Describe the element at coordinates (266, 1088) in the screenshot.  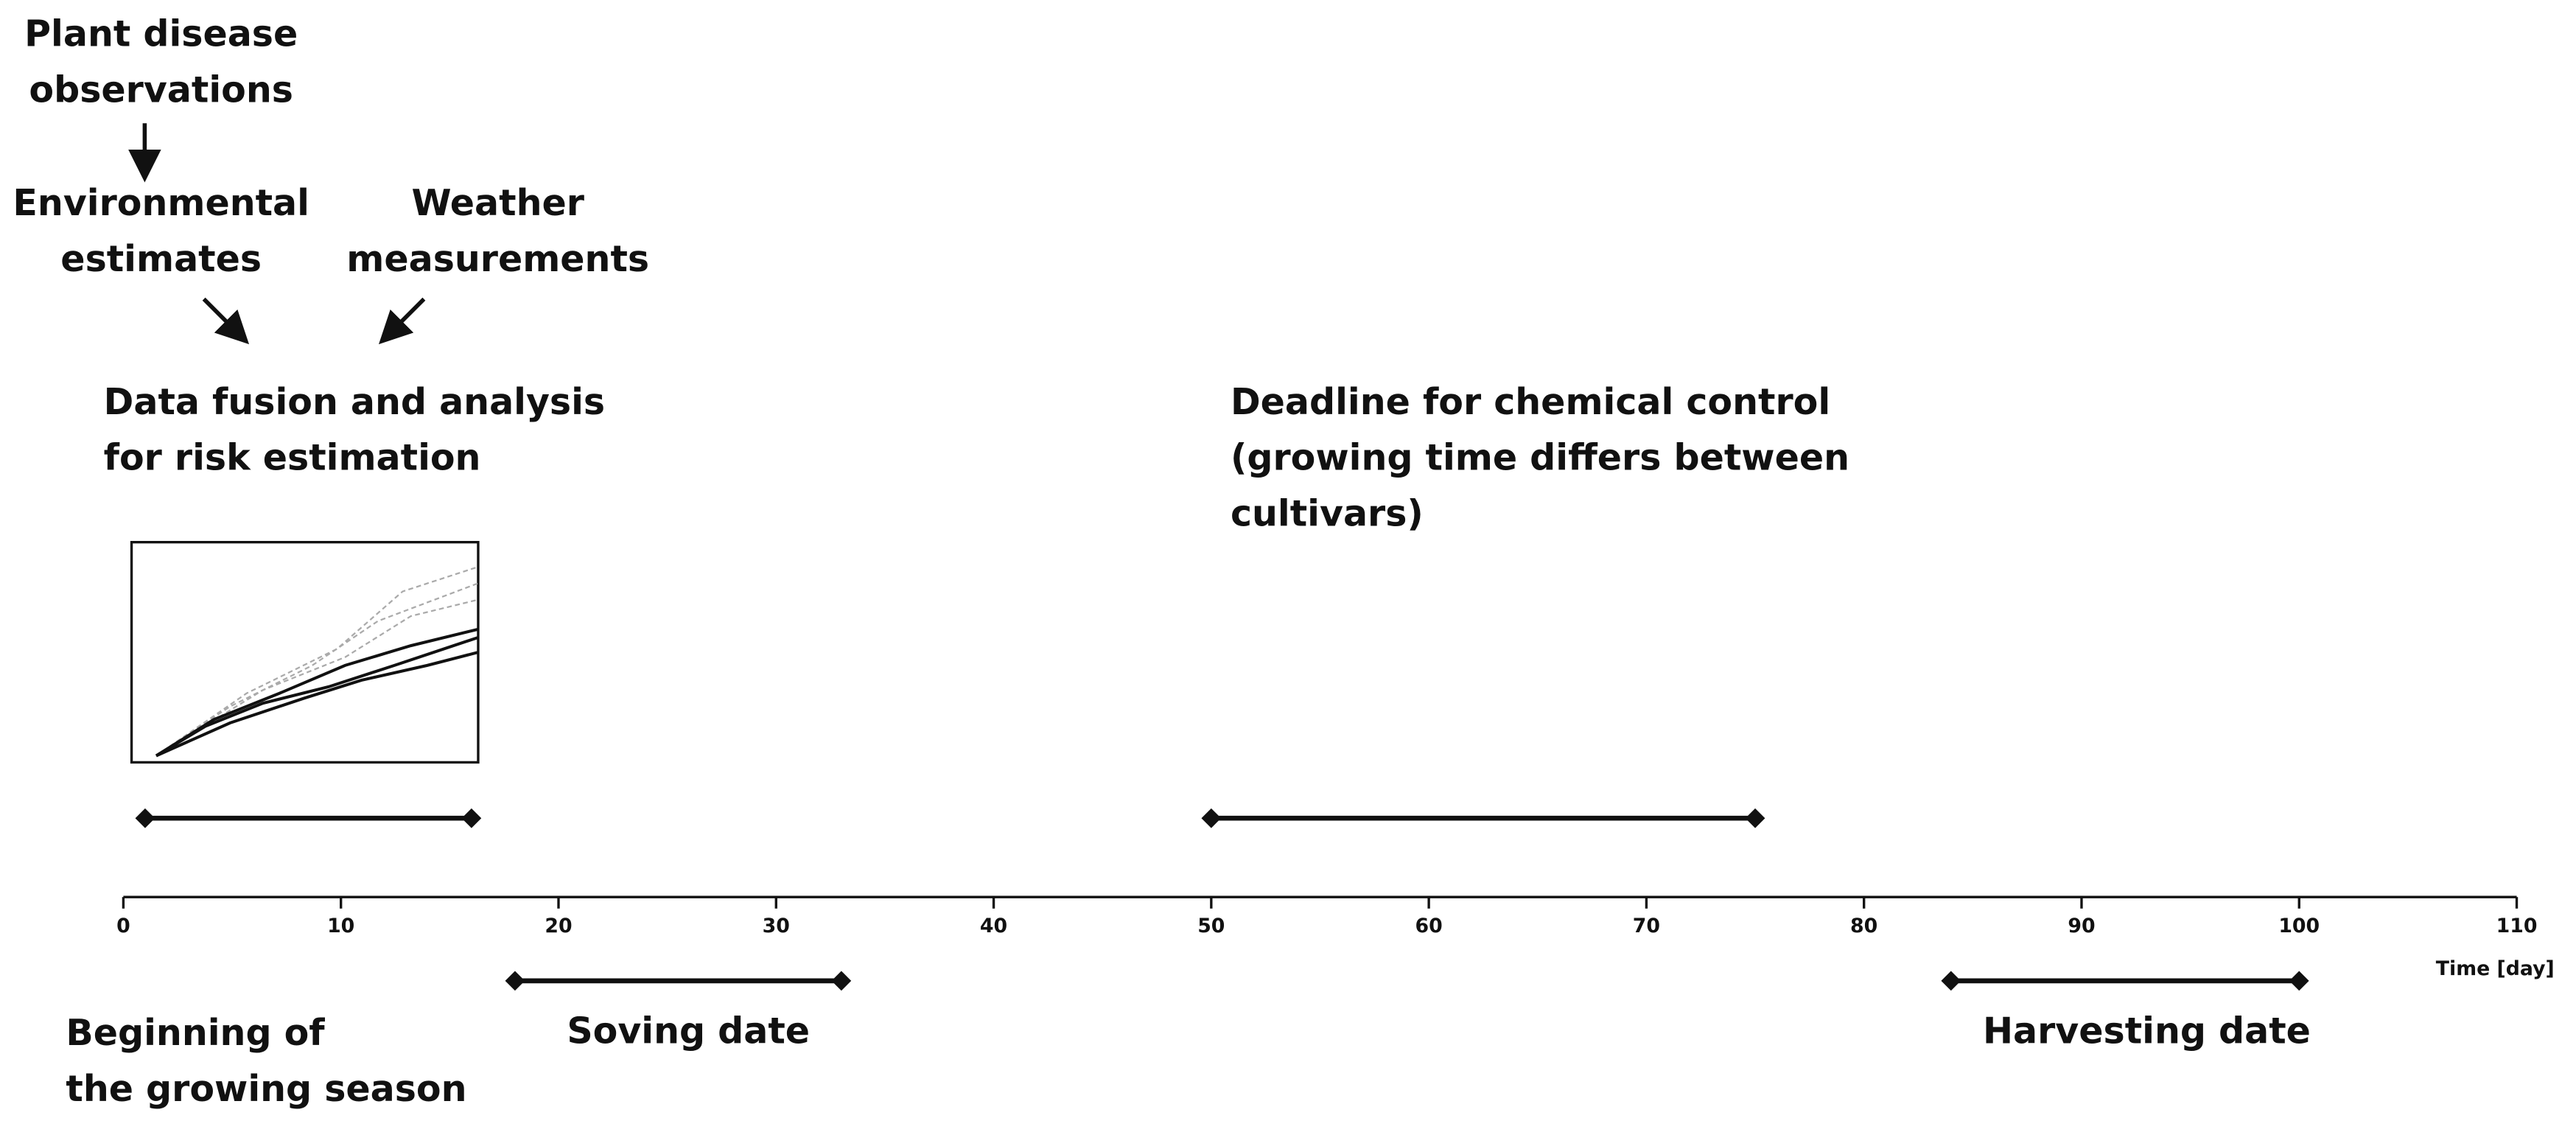
I see `note-text: the growing season` at that location.